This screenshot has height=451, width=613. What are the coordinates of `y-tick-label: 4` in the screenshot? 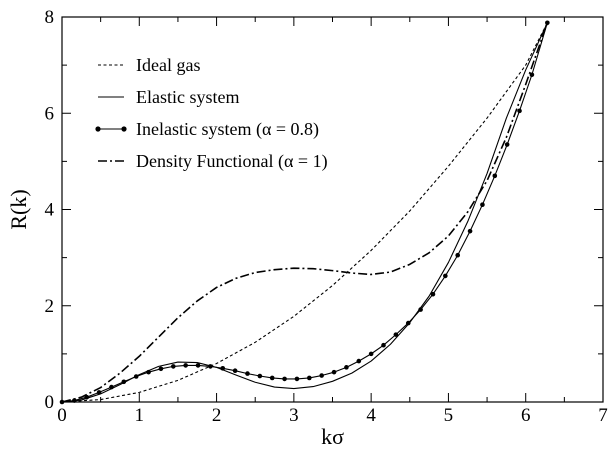 It's located at (50, 210).